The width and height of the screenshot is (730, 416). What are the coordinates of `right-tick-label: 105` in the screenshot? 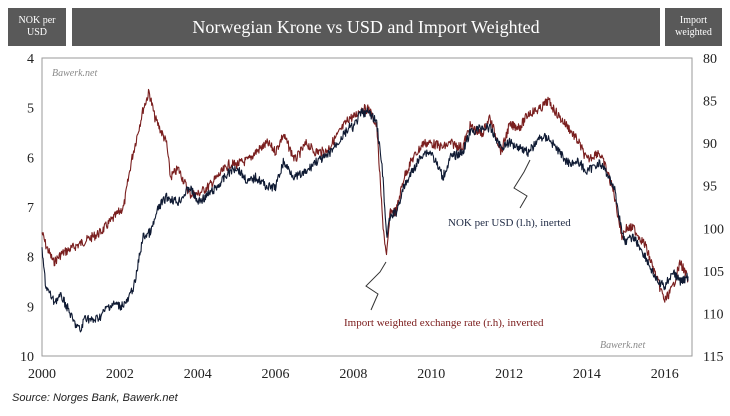 It's located at (713, 272).